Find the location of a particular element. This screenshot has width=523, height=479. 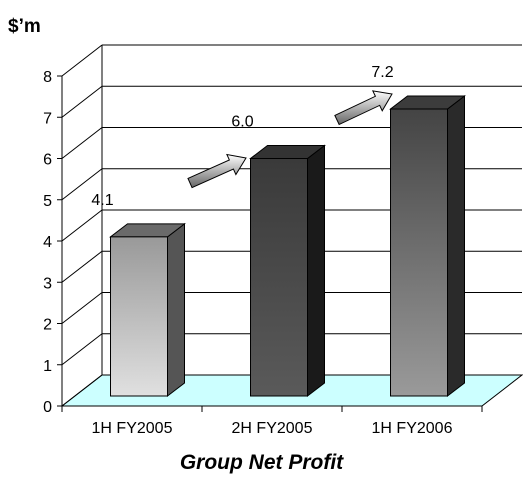

x-tick-label: 1H FY2005 is located at coordinates (132, 428).